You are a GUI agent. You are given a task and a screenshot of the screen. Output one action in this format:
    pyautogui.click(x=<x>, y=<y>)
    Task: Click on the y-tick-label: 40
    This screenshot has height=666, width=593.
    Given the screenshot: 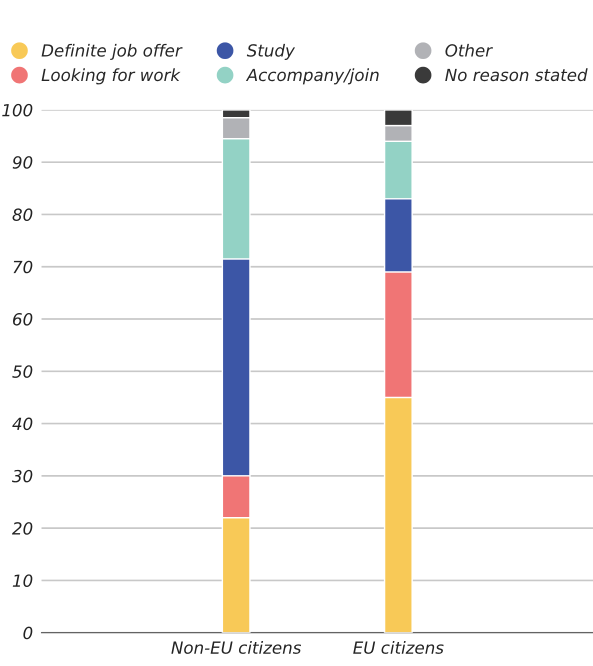 What is the action you would take?
    pyautogui.click(x=22, y=424)
    